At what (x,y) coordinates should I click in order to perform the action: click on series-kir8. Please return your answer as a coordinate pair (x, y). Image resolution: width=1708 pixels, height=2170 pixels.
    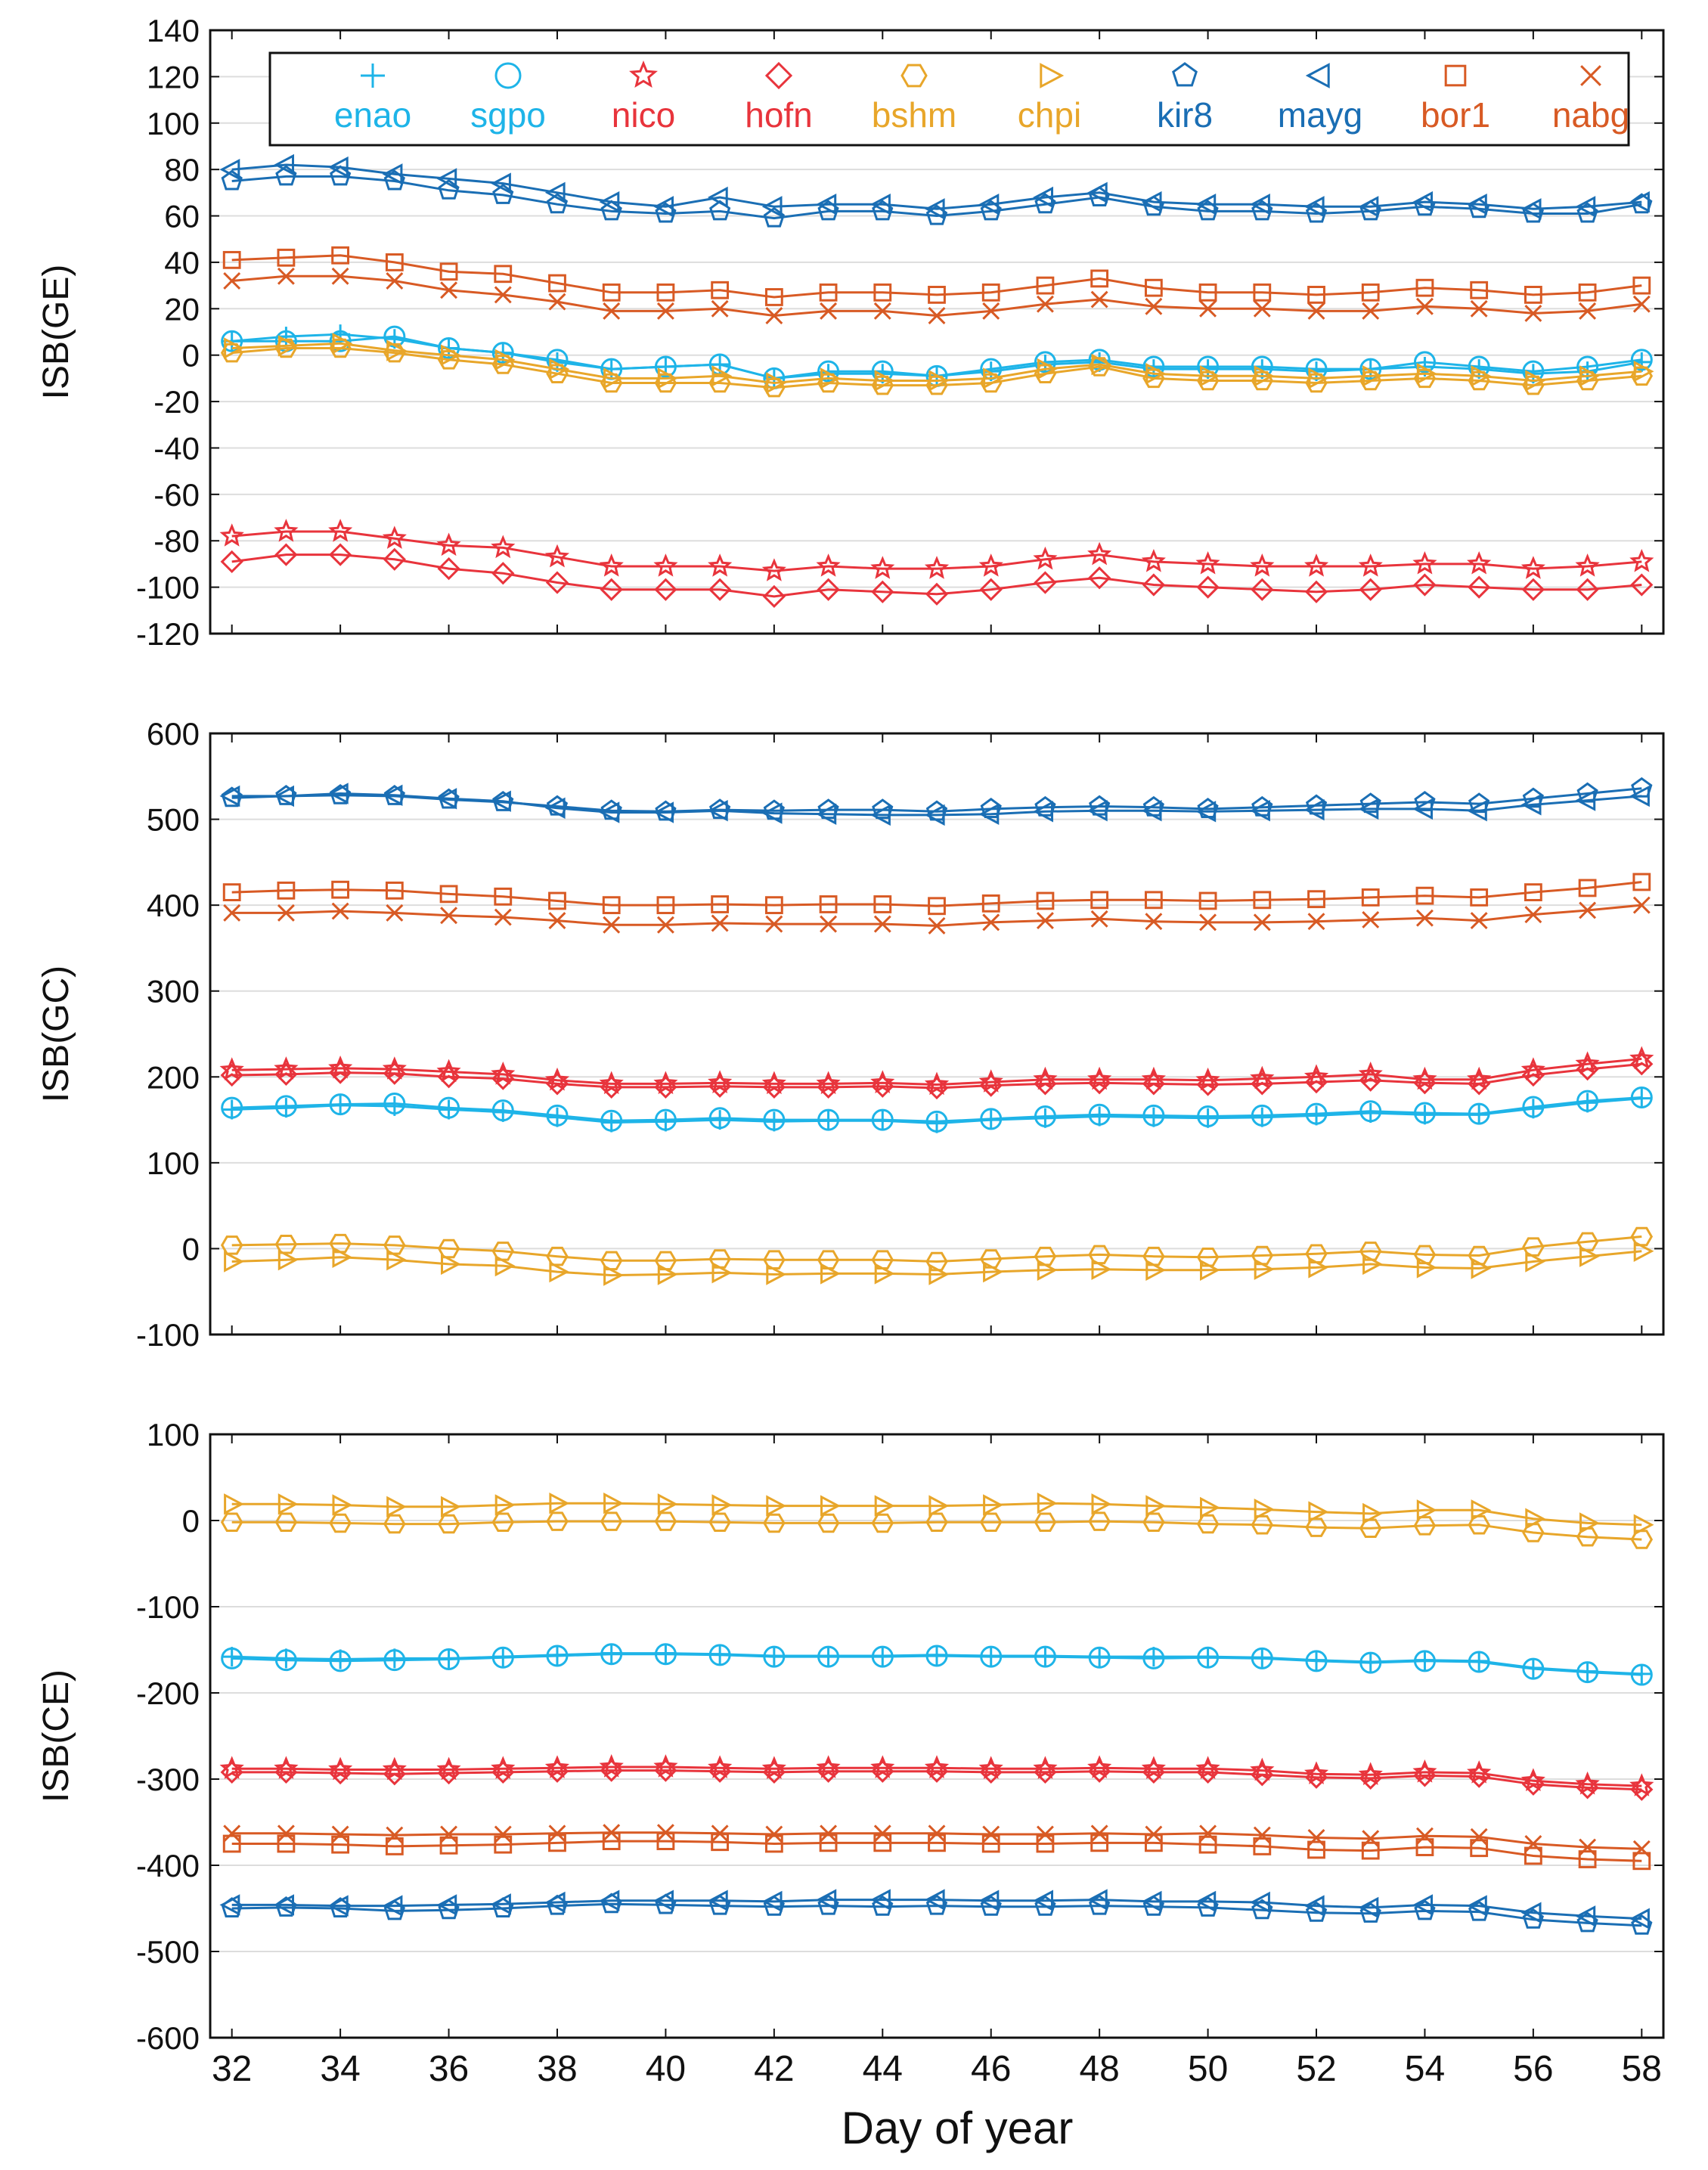
    Looking at the image, I should click on (937, 1914).